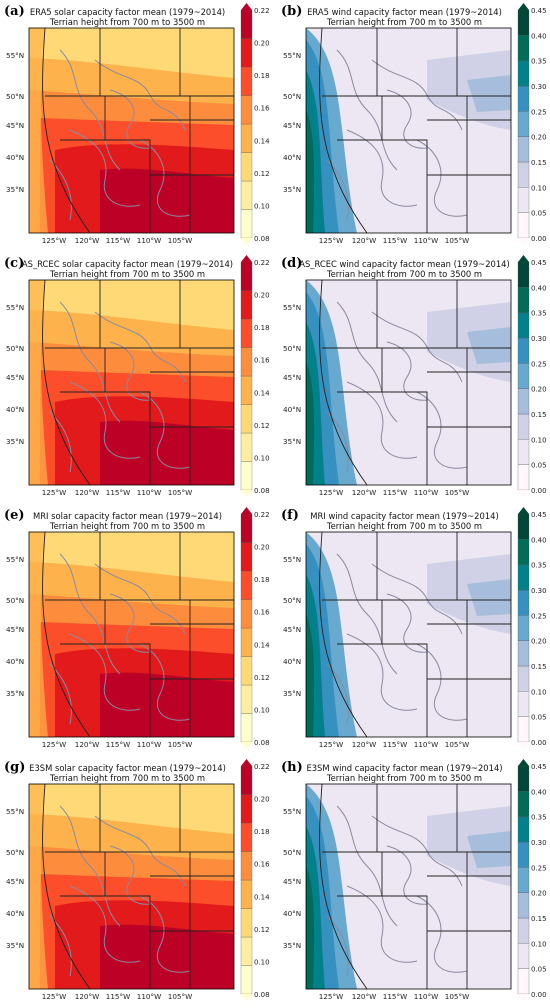  Describe the element at coordinates (539, 540) in the screenshot. I see `colorbar-tick-label: 0.40` at that location.